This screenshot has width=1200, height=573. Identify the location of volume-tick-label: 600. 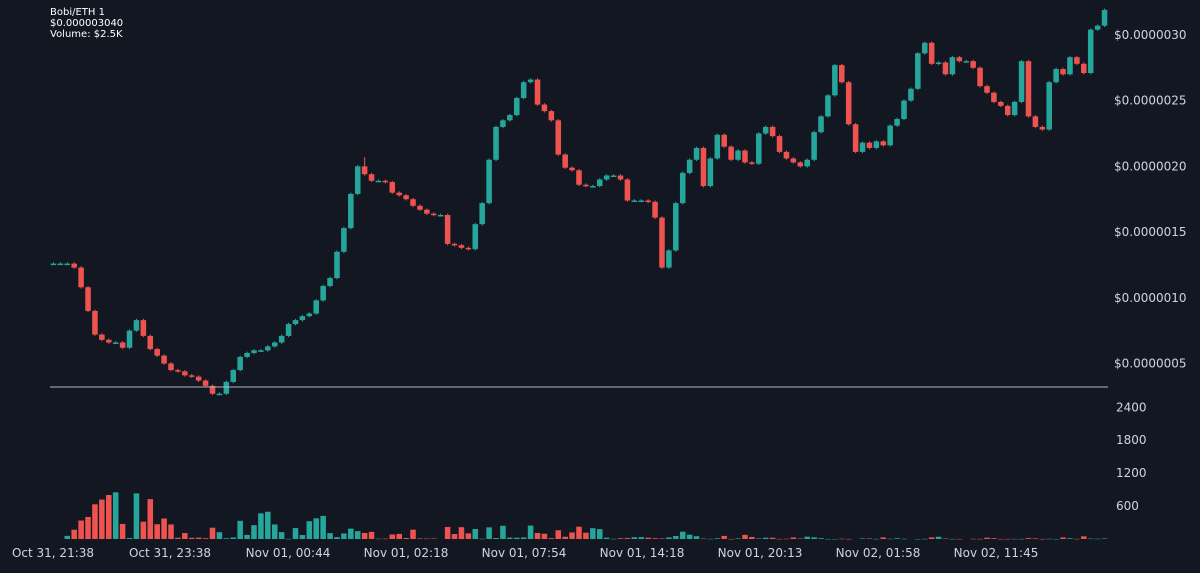
(1127, 506).